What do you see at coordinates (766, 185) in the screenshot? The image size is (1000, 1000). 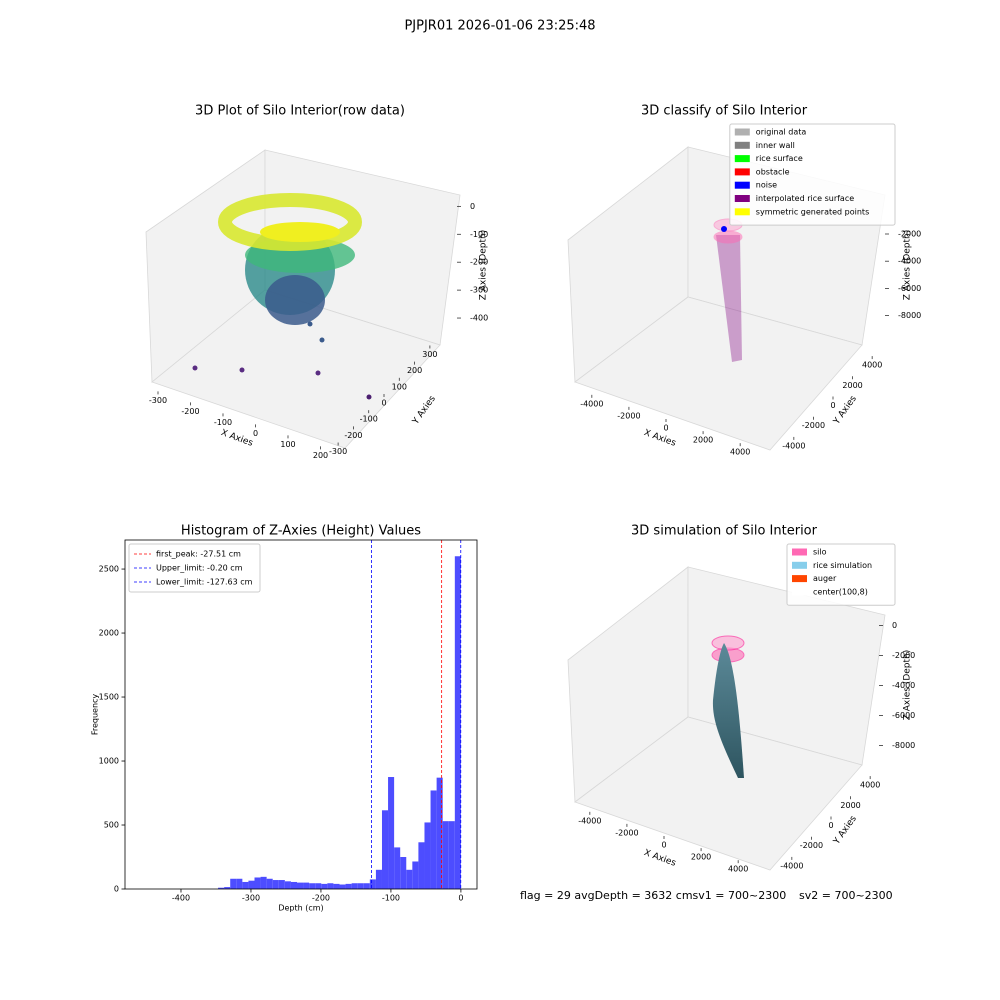 I see `legend-label: noise` at bounding box center [766, 185].